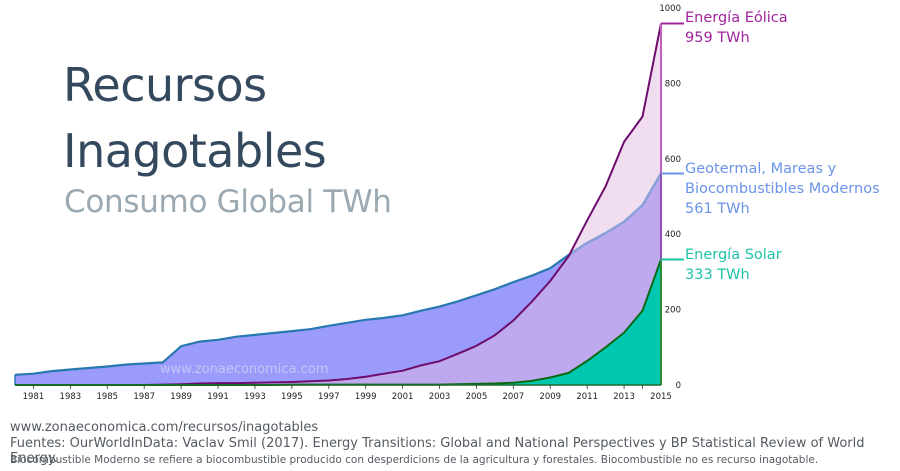 The height and width of the screenshot is (471, 900). I want to click on x-tick-label: 1985, so click(107, 397).